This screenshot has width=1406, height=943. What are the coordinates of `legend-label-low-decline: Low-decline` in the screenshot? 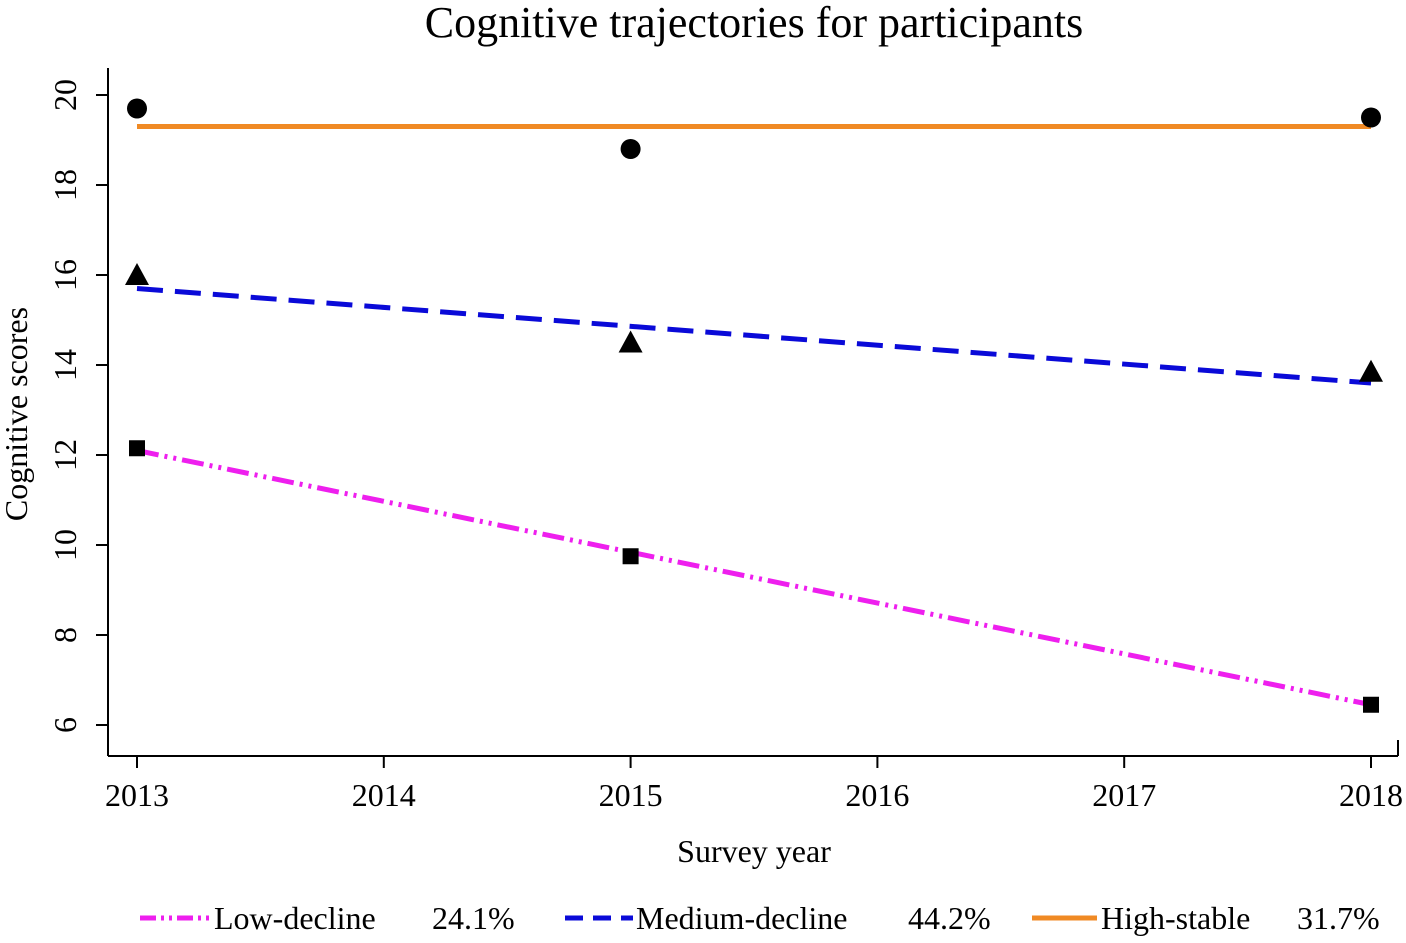 It's located at (295, 918).